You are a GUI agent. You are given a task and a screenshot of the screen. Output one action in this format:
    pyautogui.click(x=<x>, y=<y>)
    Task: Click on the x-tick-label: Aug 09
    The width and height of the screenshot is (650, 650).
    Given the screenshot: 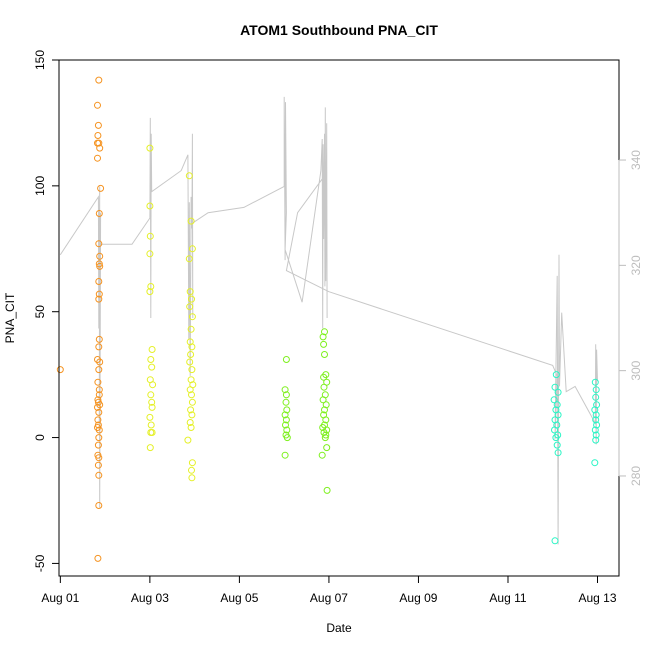 What is the action you would take?
    pyautogui.click(x=418, y=598)
    